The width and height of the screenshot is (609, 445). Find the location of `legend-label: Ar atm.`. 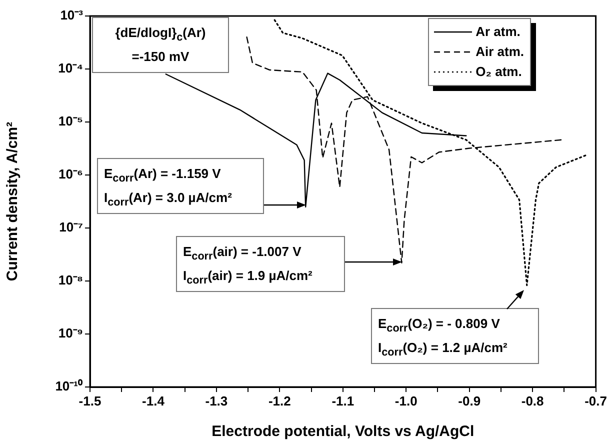

legend-label: Ar atm. is located at coordinates (498, 32).